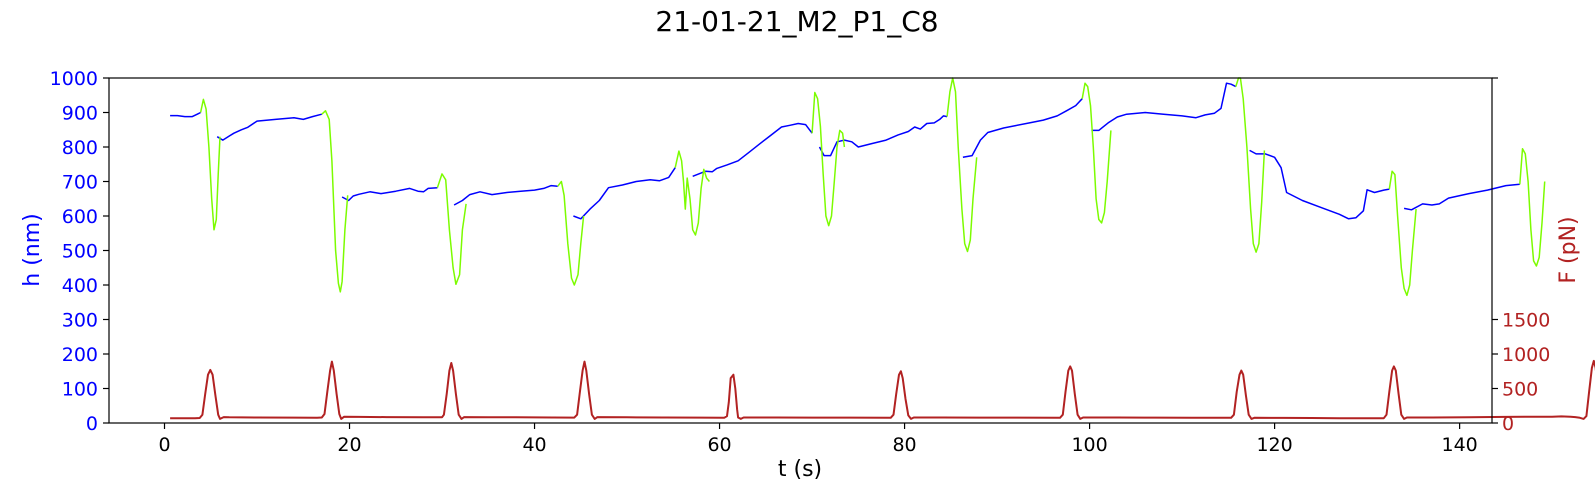  Describe the element at coordinates (1526, 355) in the screenshot. I see `y-right-tick-label: 1000` at that location.